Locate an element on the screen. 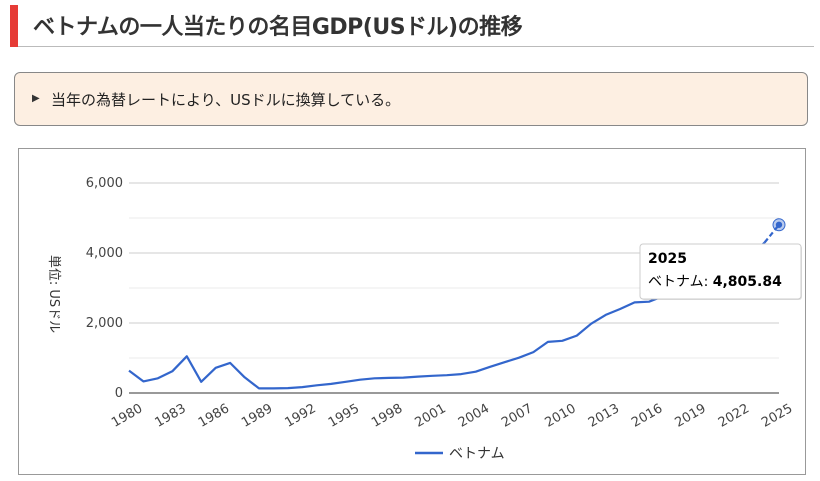 This screenshot has width=820, height=481. y-tick-label: 6,000 is located at coordinates (104, 183).